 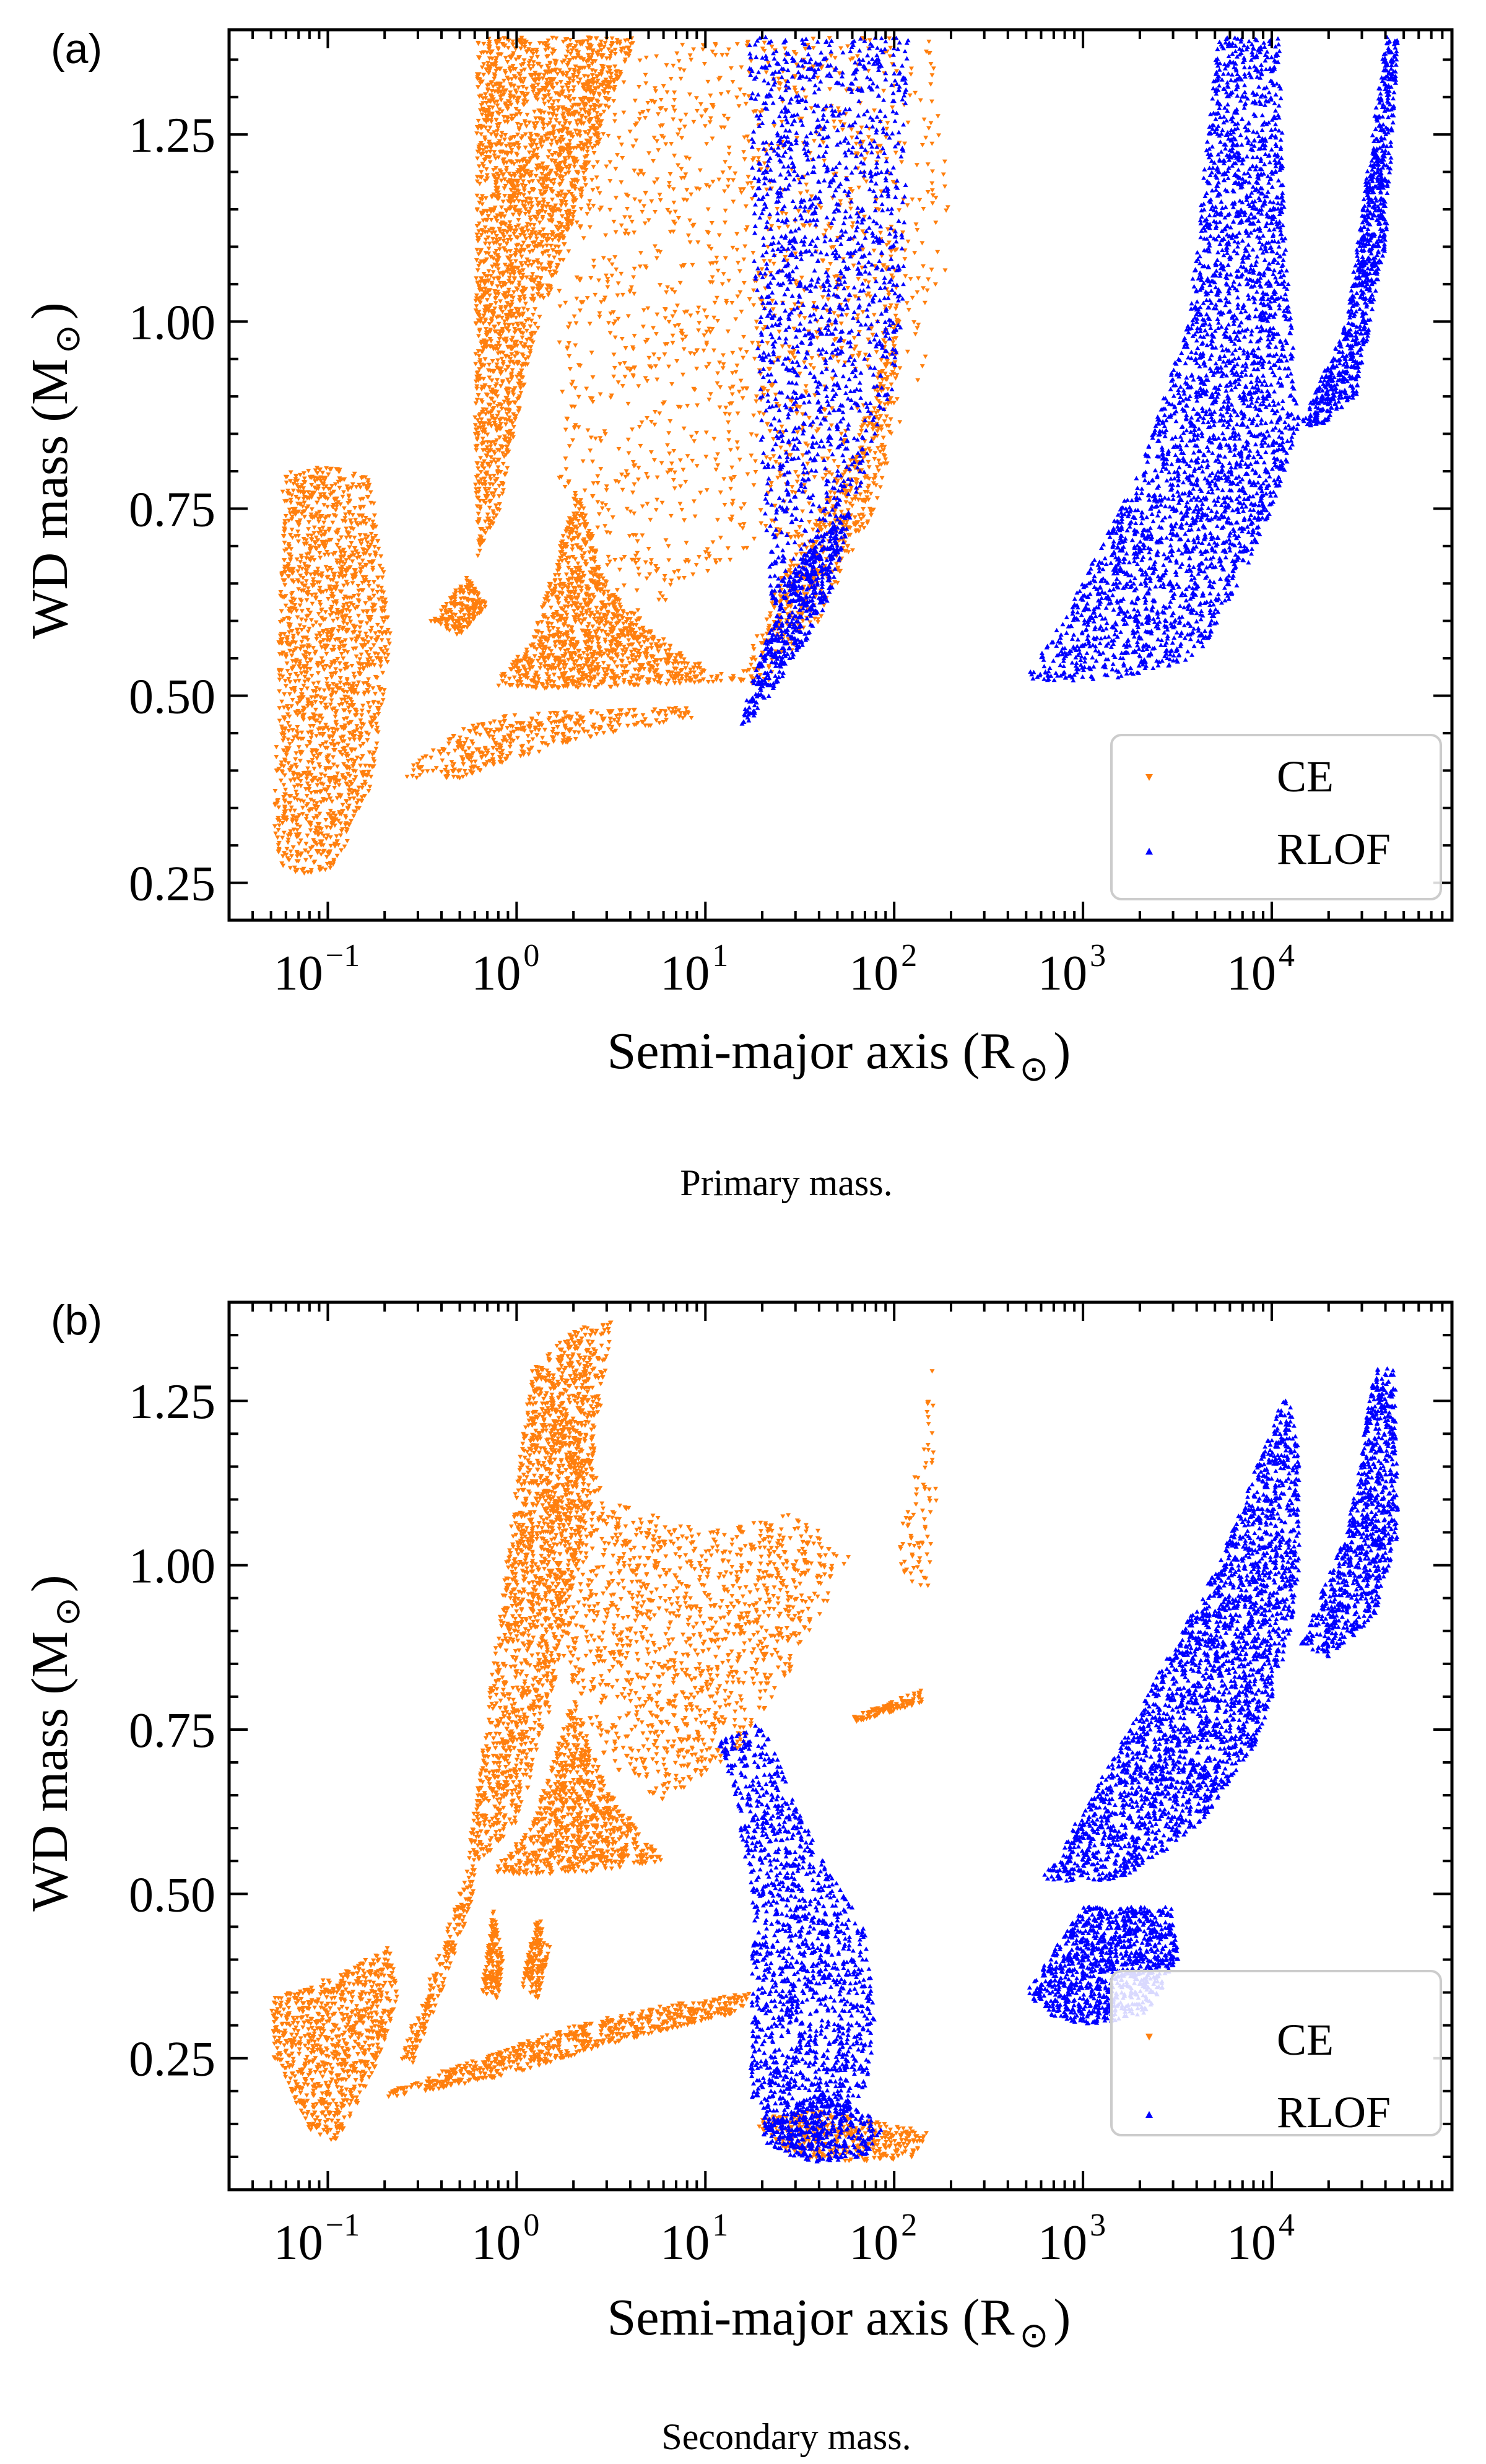 I want to click on panel-a-legend-ce-marker, so click(x=1149, y=777).